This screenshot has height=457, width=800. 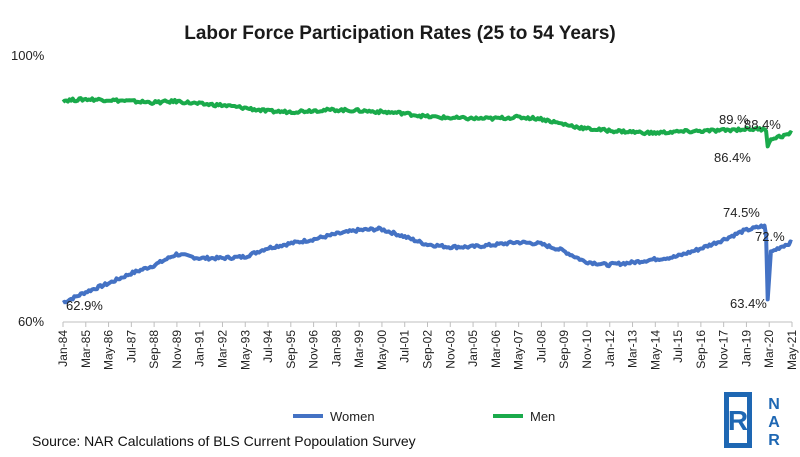 I want to click on x-tick-label: Mar-20, so click(x=769, y=349).